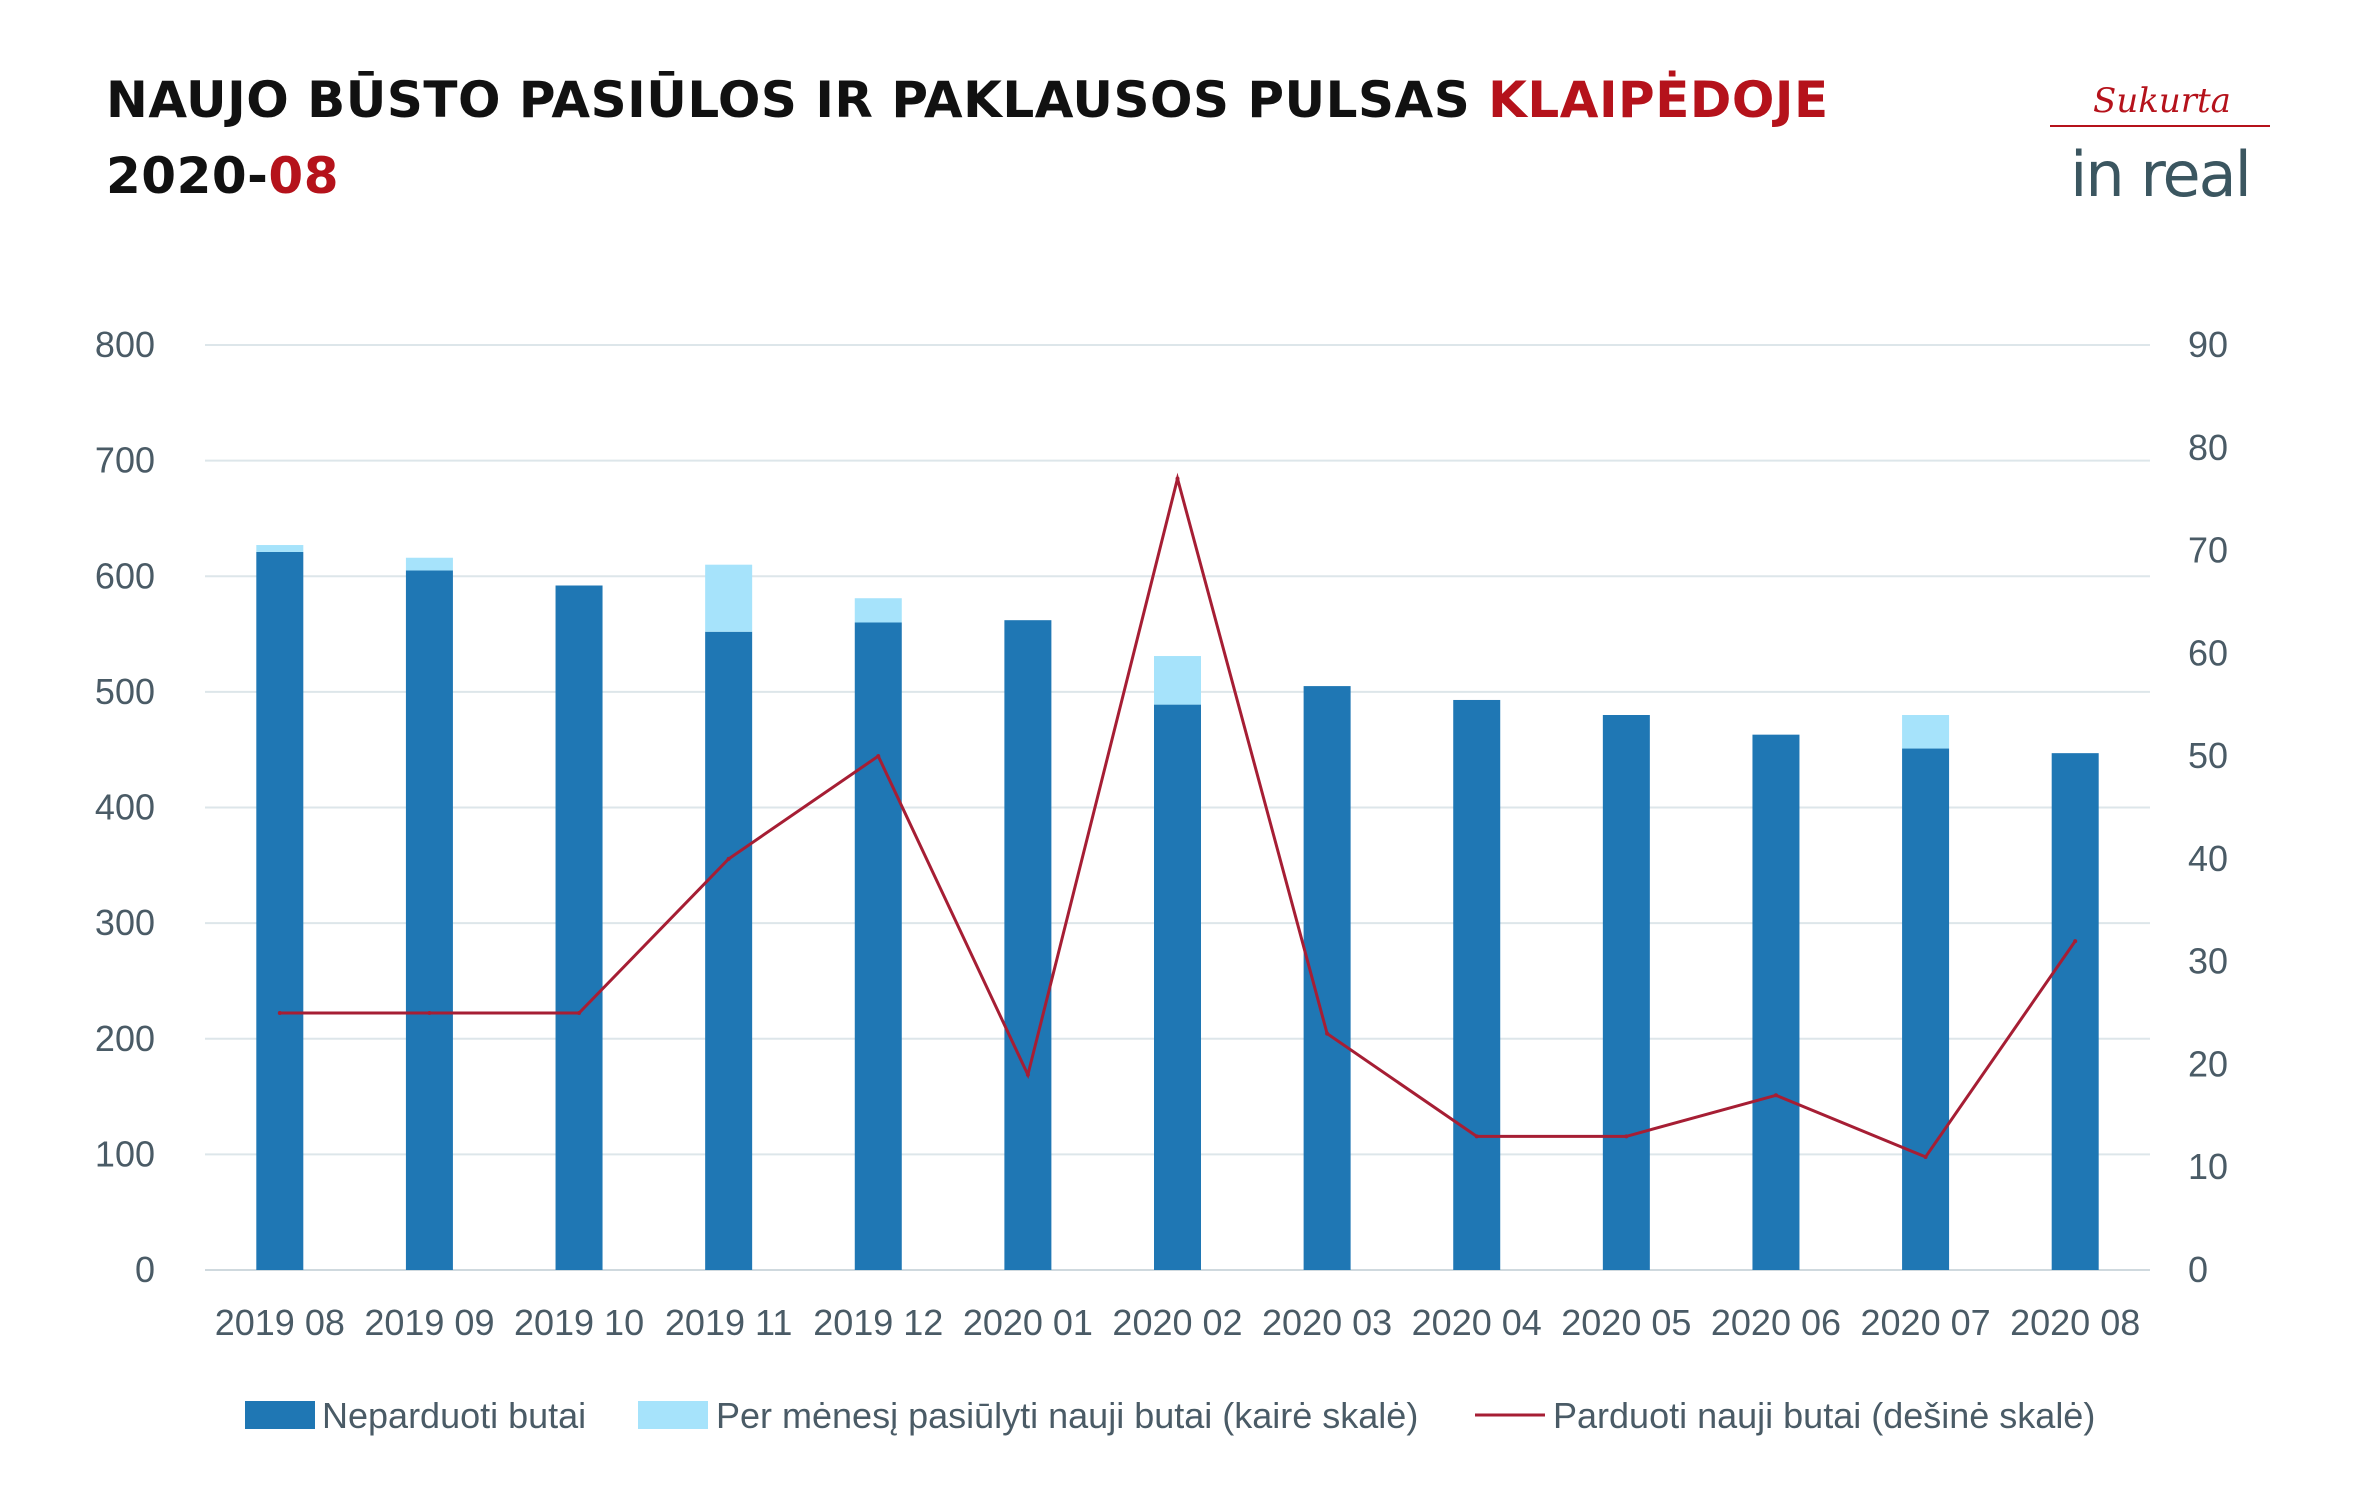  Describe the element at coordinates (125, 1153) in the screenshot. I see `y-left-tick-label: 100` at that location.